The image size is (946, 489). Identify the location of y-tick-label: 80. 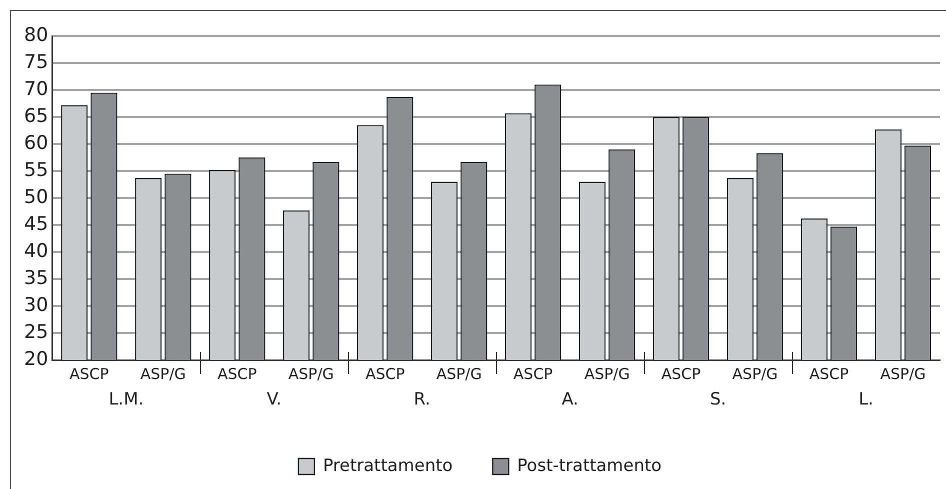
(36, 35).